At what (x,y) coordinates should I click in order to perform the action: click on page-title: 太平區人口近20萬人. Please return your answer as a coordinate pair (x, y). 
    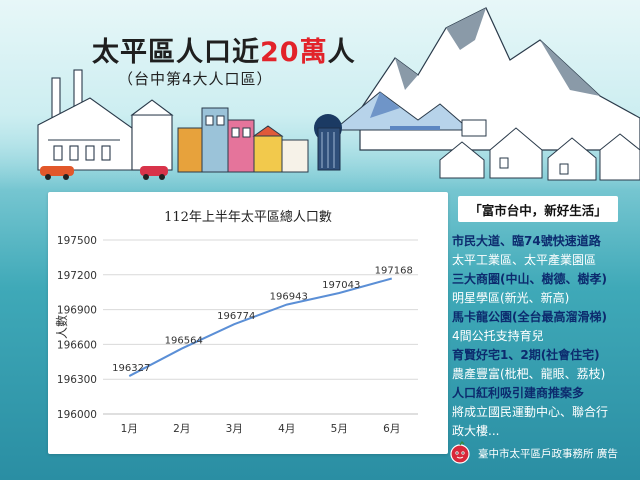
    Looking at the image, I should click on (224, 49).